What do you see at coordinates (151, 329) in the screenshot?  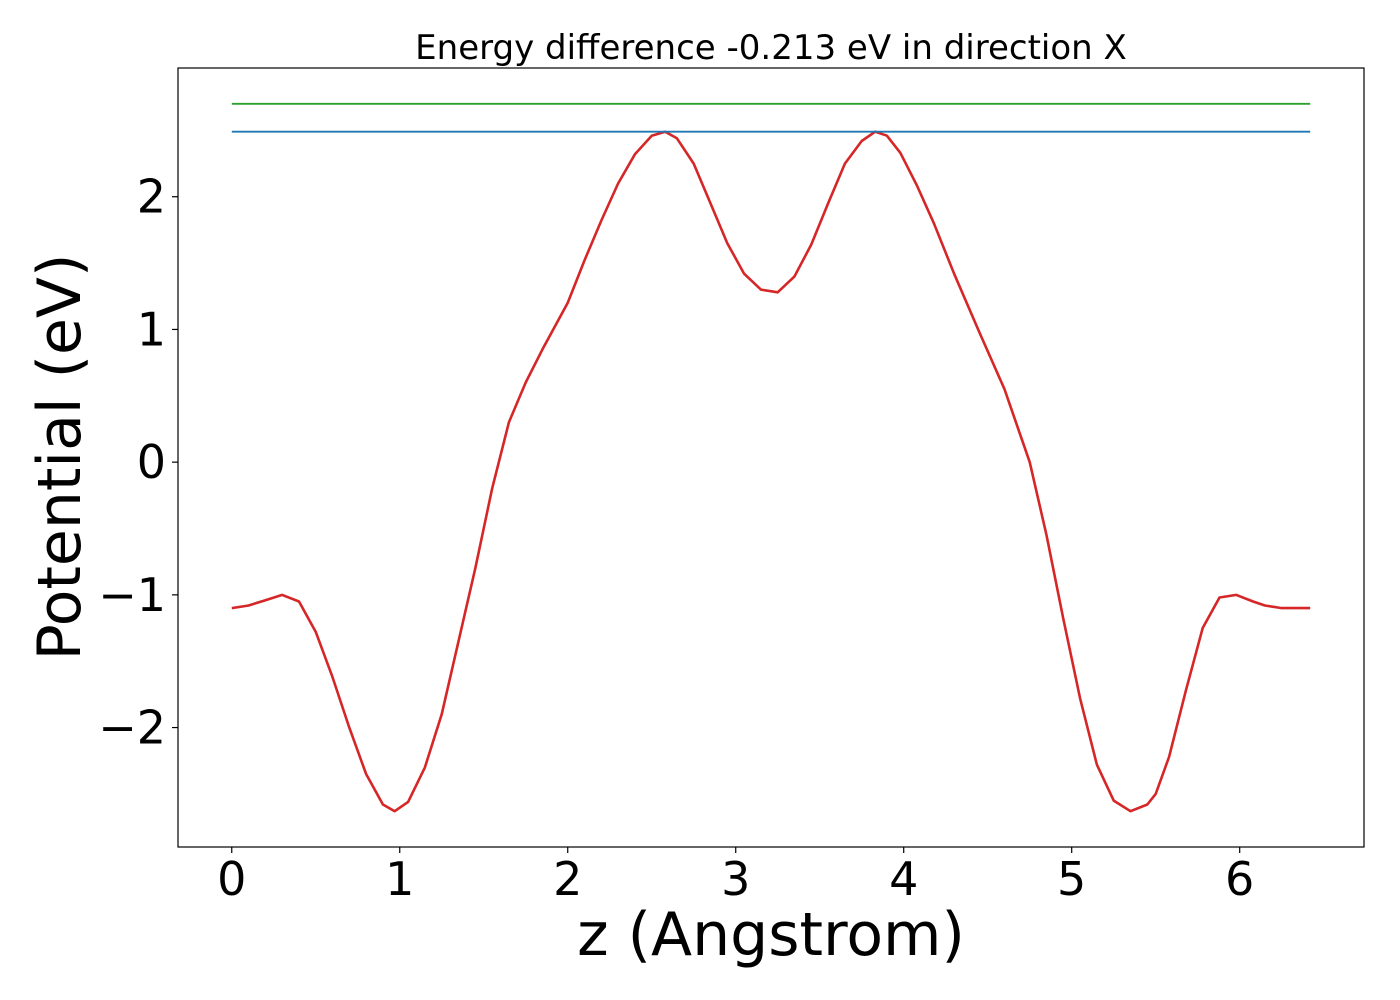 I see `y-tick-label: 1` at bounding box center [151, 329].